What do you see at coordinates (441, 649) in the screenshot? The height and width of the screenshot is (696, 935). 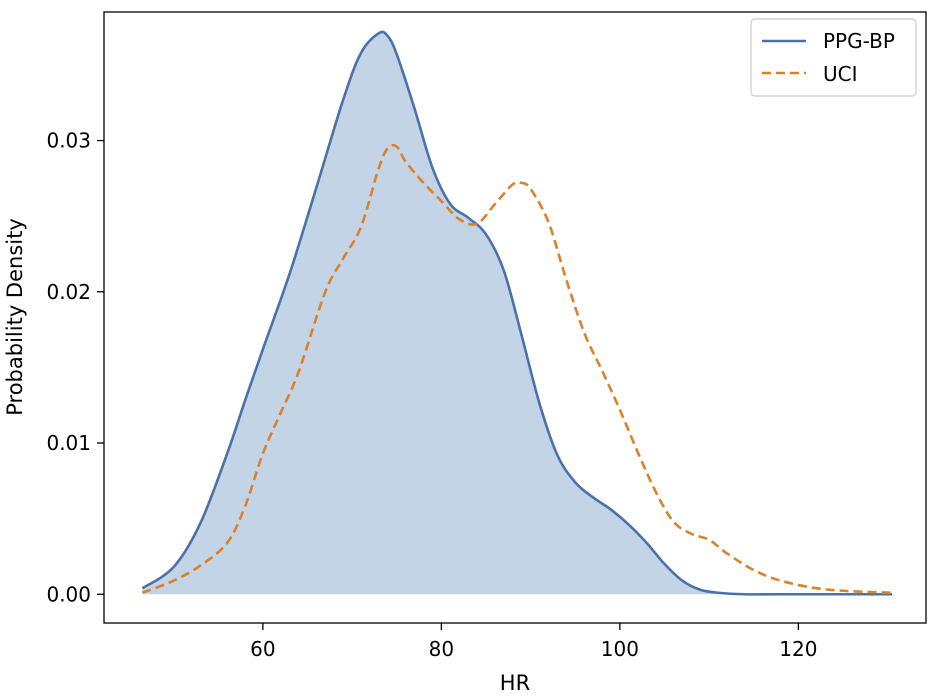 I see `x-tick-label: 80` at bounding box center [441, 649].